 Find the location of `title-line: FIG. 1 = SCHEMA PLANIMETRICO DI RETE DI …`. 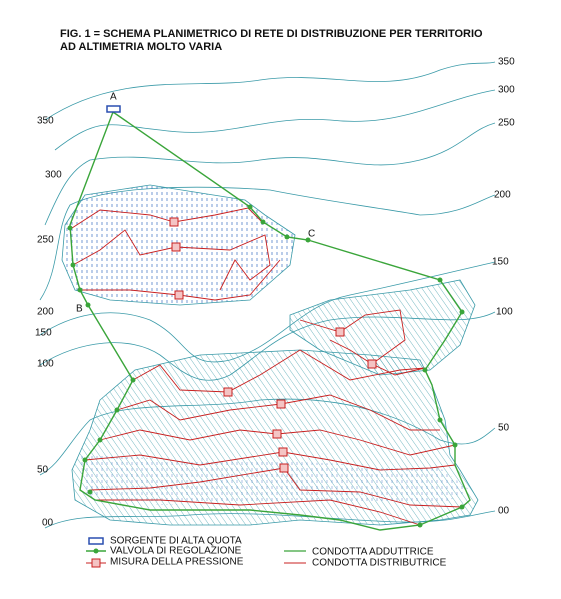

title-line: FIG. 1 = SCHEMA PLANIMETRICO DI RETE DI … is located at coordinates (271, 34).